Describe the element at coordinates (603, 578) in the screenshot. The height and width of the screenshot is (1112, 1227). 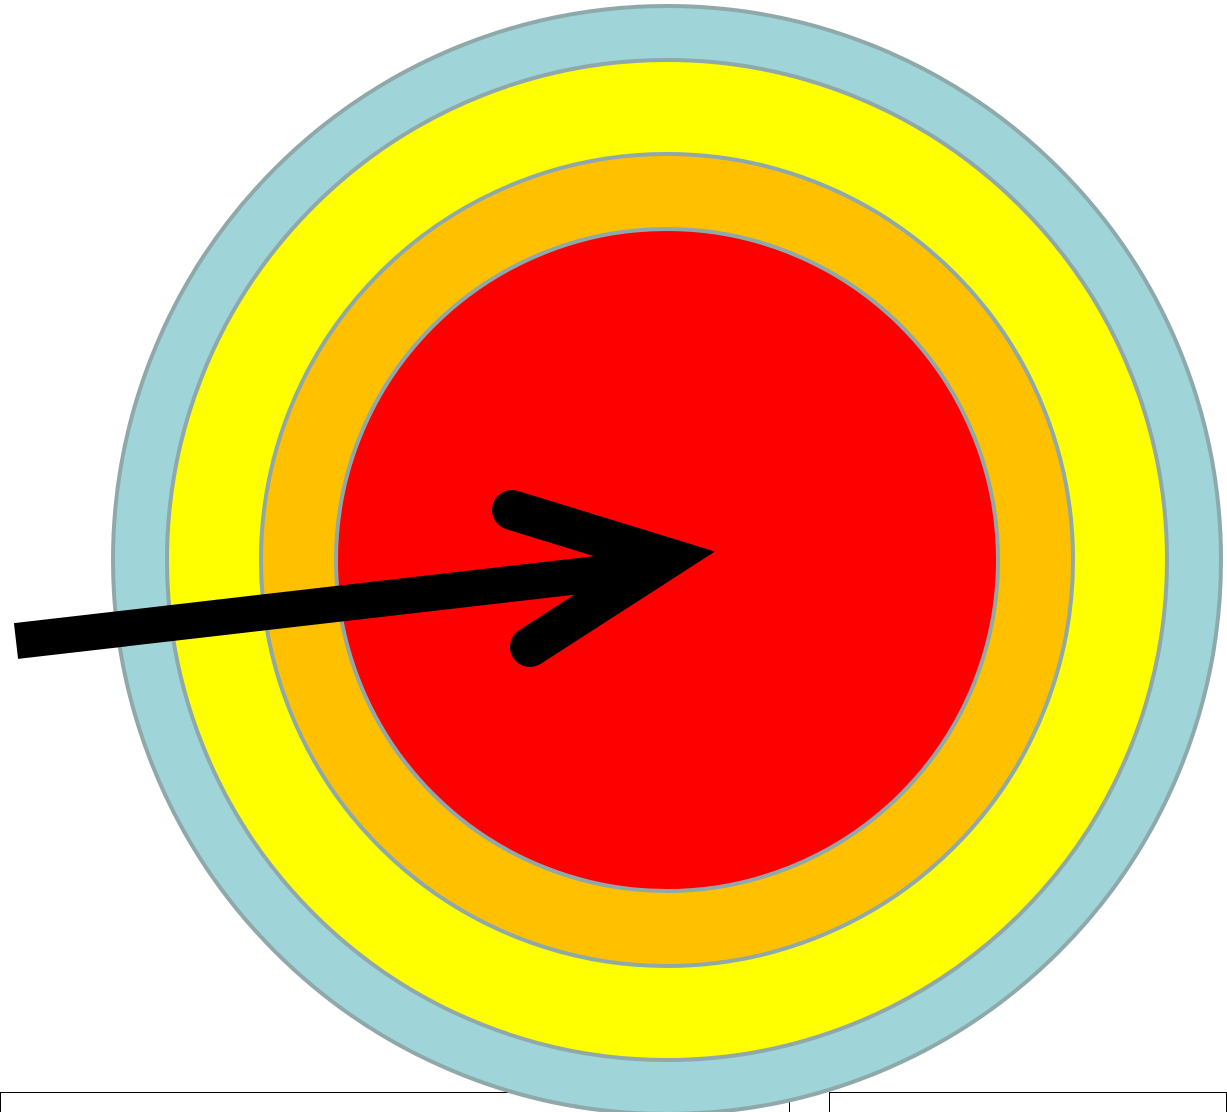
I see `arrow-head` at that location.